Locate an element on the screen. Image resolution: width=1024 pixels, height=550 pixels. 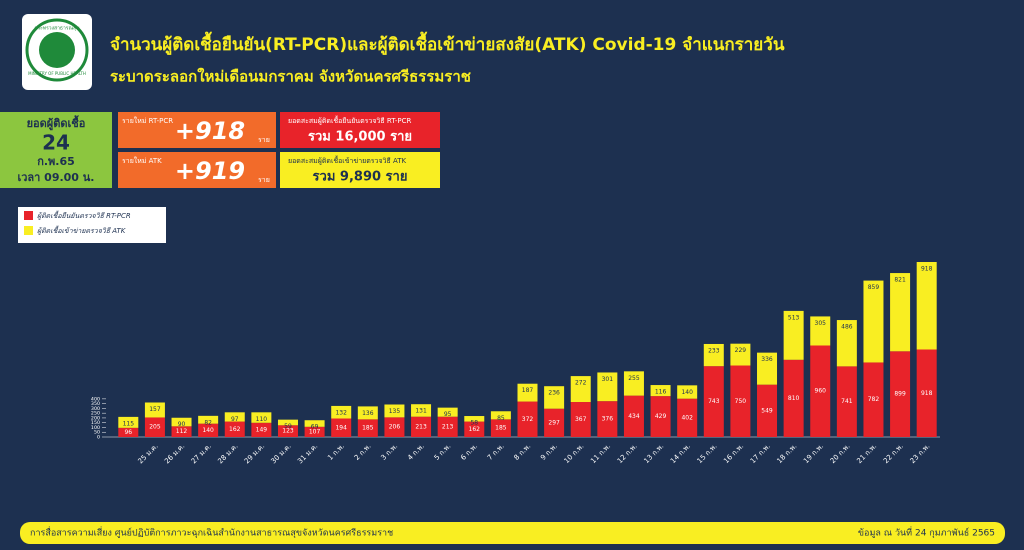
value-label: 236 is located at coordinates (554, 393).